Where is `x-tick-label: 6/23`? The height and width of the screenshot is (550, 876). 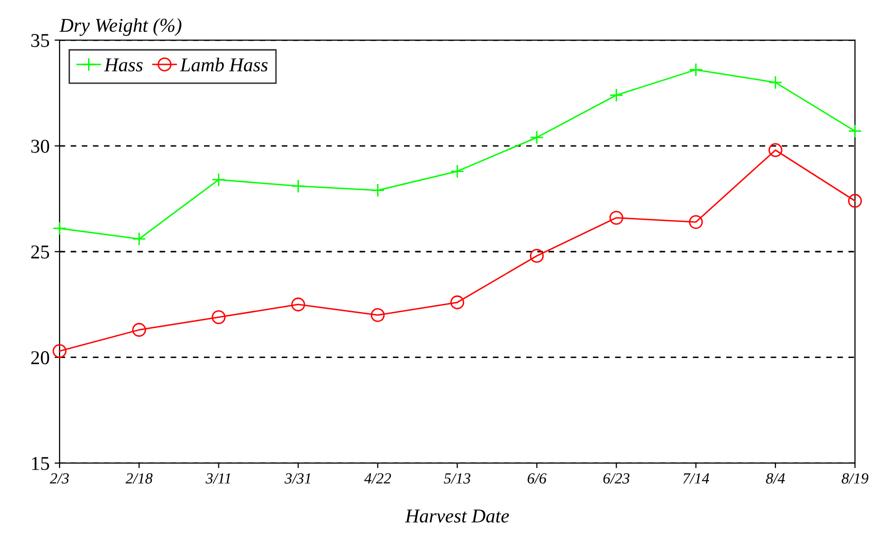
x-tick-label: 6/23 is located at coordinates (616, 478).